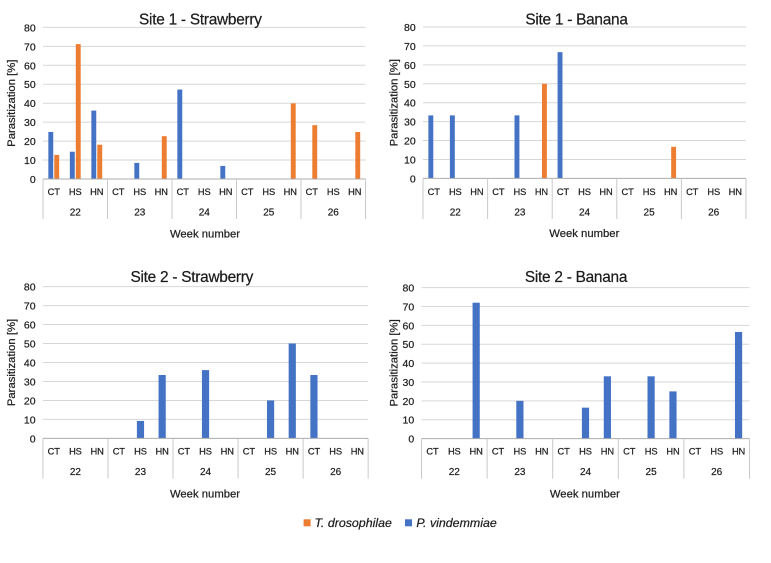 The image size is (771, 563). I want to click on svg-text: 80, so click(410, 28).